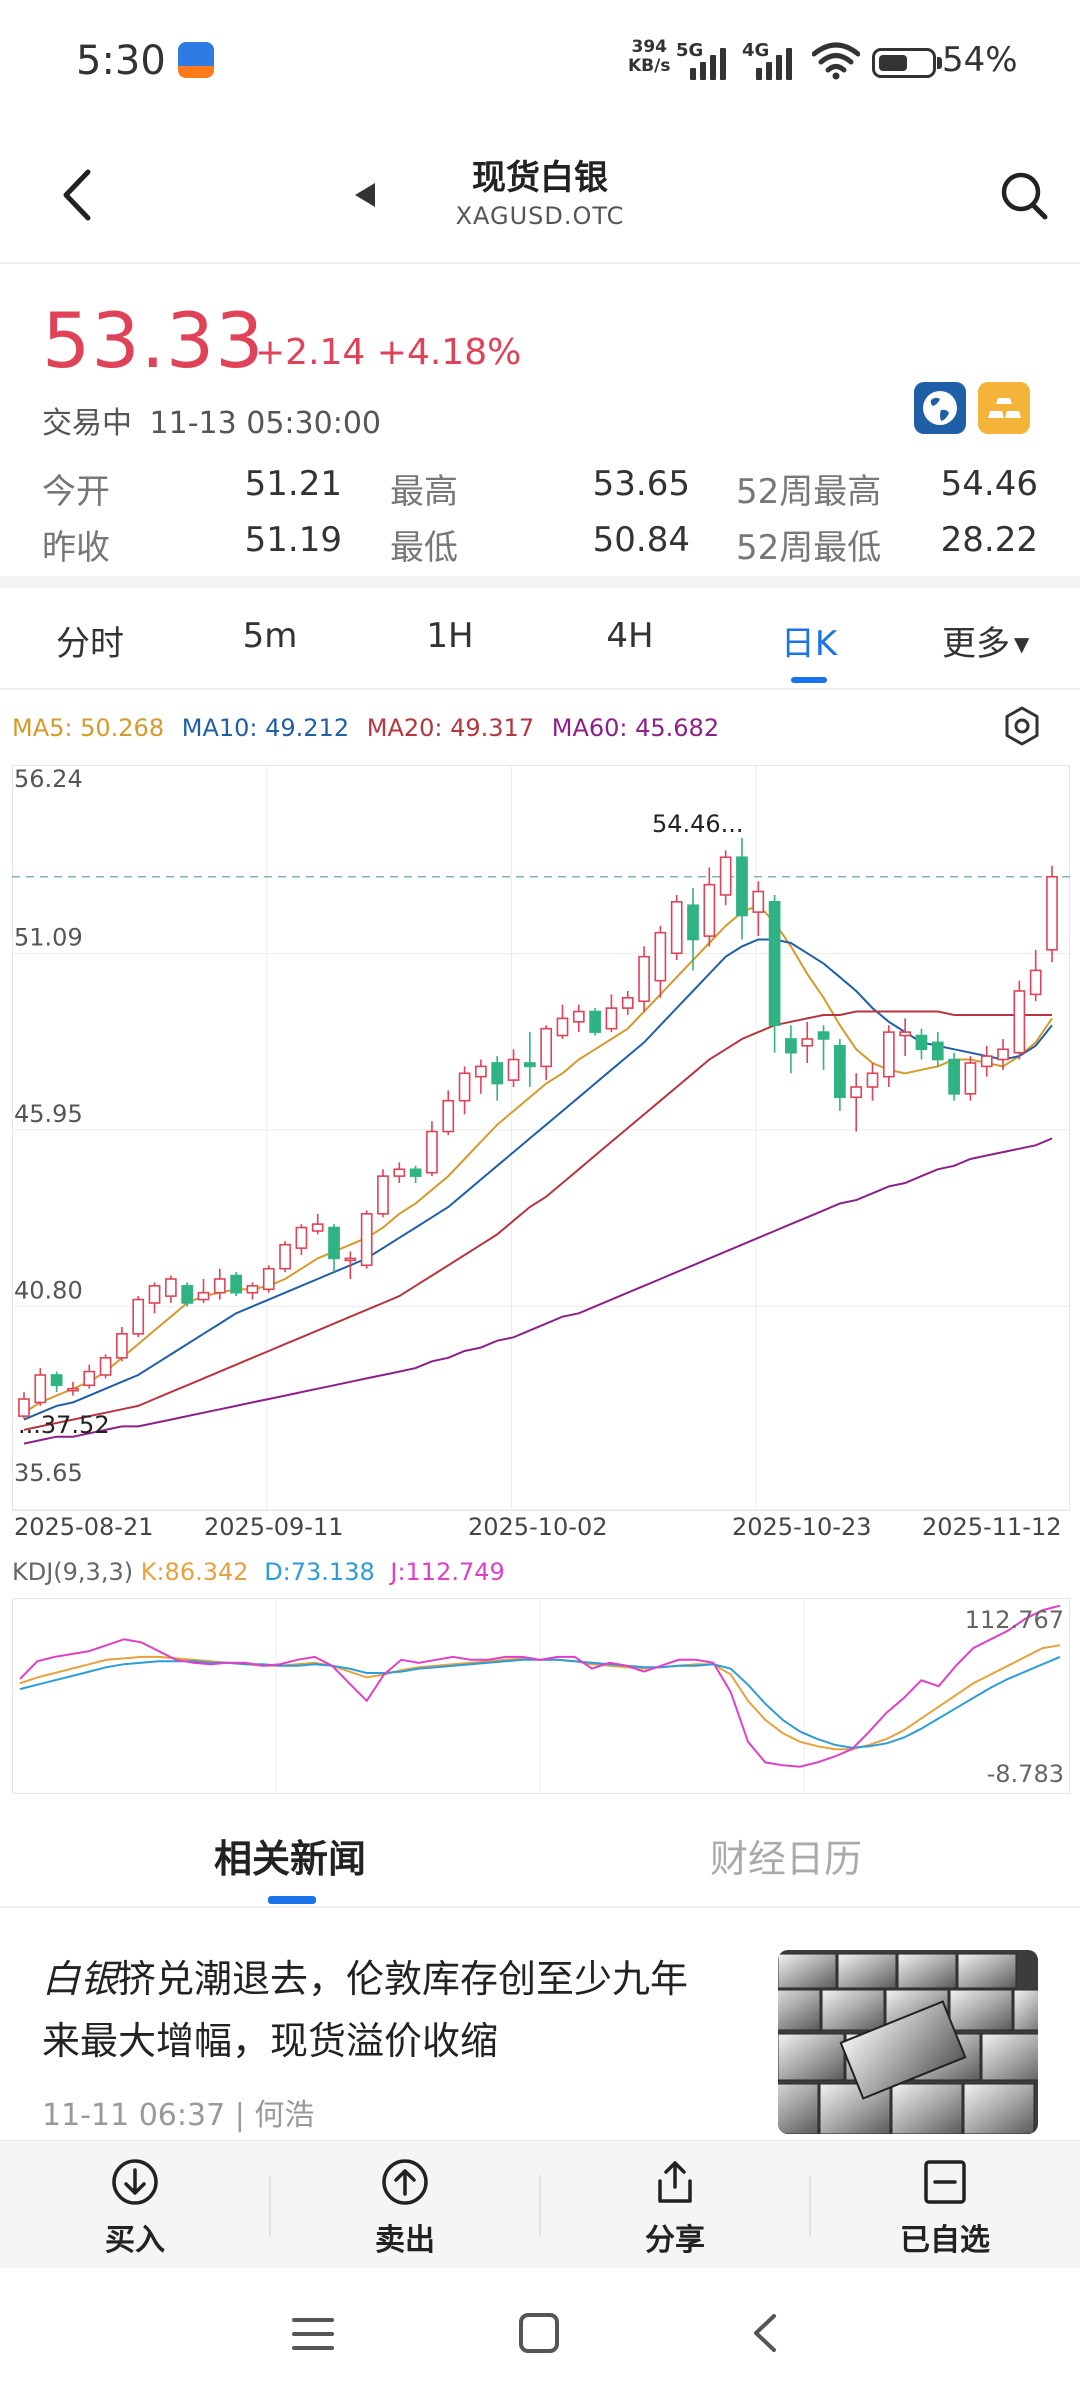 The width and height of the screenshot is (1080, 2400). I want to click on news-meta: 11-11 06:37 | 何浩, so click(178, 2115).